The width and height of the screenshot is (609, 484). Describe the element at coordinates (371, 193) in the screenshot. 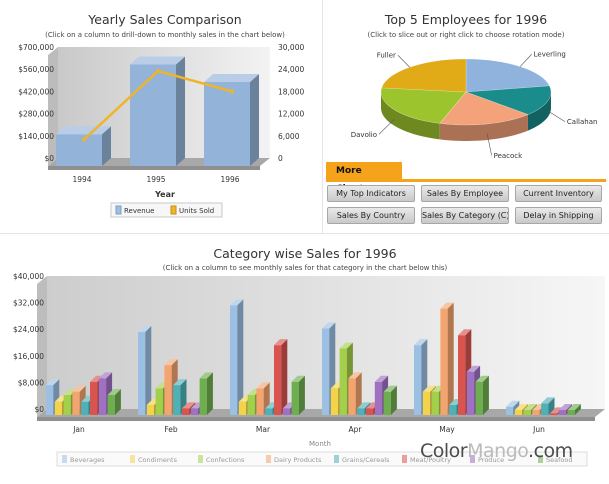

I see `my-top-indicators-button: My Top Indicators` at that location.